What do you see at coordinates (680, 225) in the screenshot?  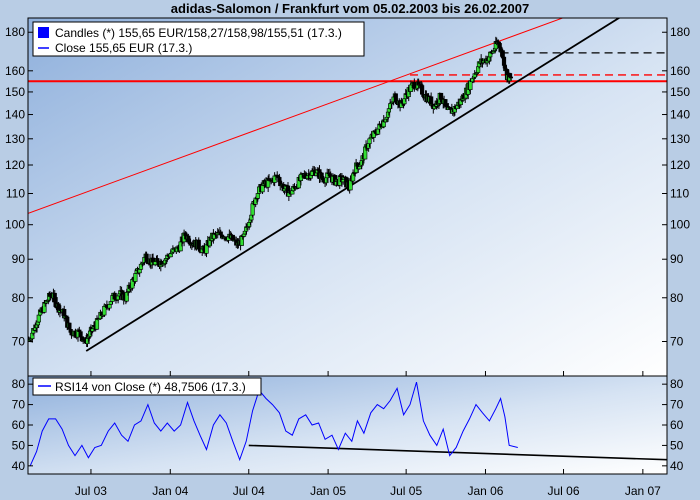 I see `price-y-tick-label-right: 100` at bounding box center [680, 225].